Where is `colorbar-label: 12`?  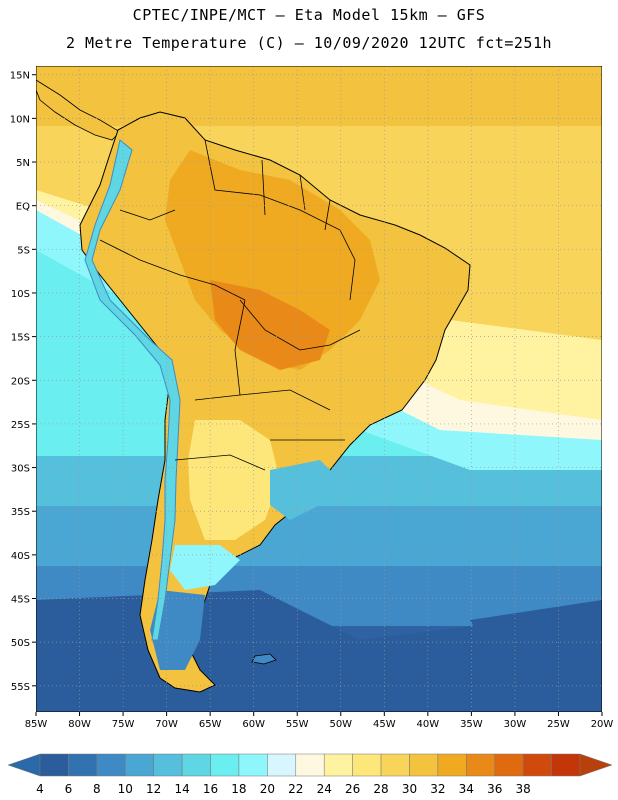 colorbar-label: 12 is located at coordinates (153, 789).